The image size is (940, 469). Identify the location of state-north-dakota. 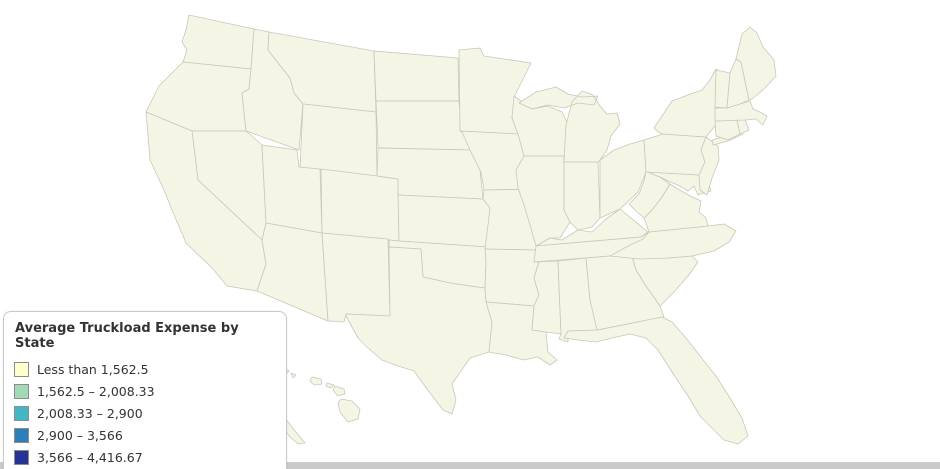
(416, 76).